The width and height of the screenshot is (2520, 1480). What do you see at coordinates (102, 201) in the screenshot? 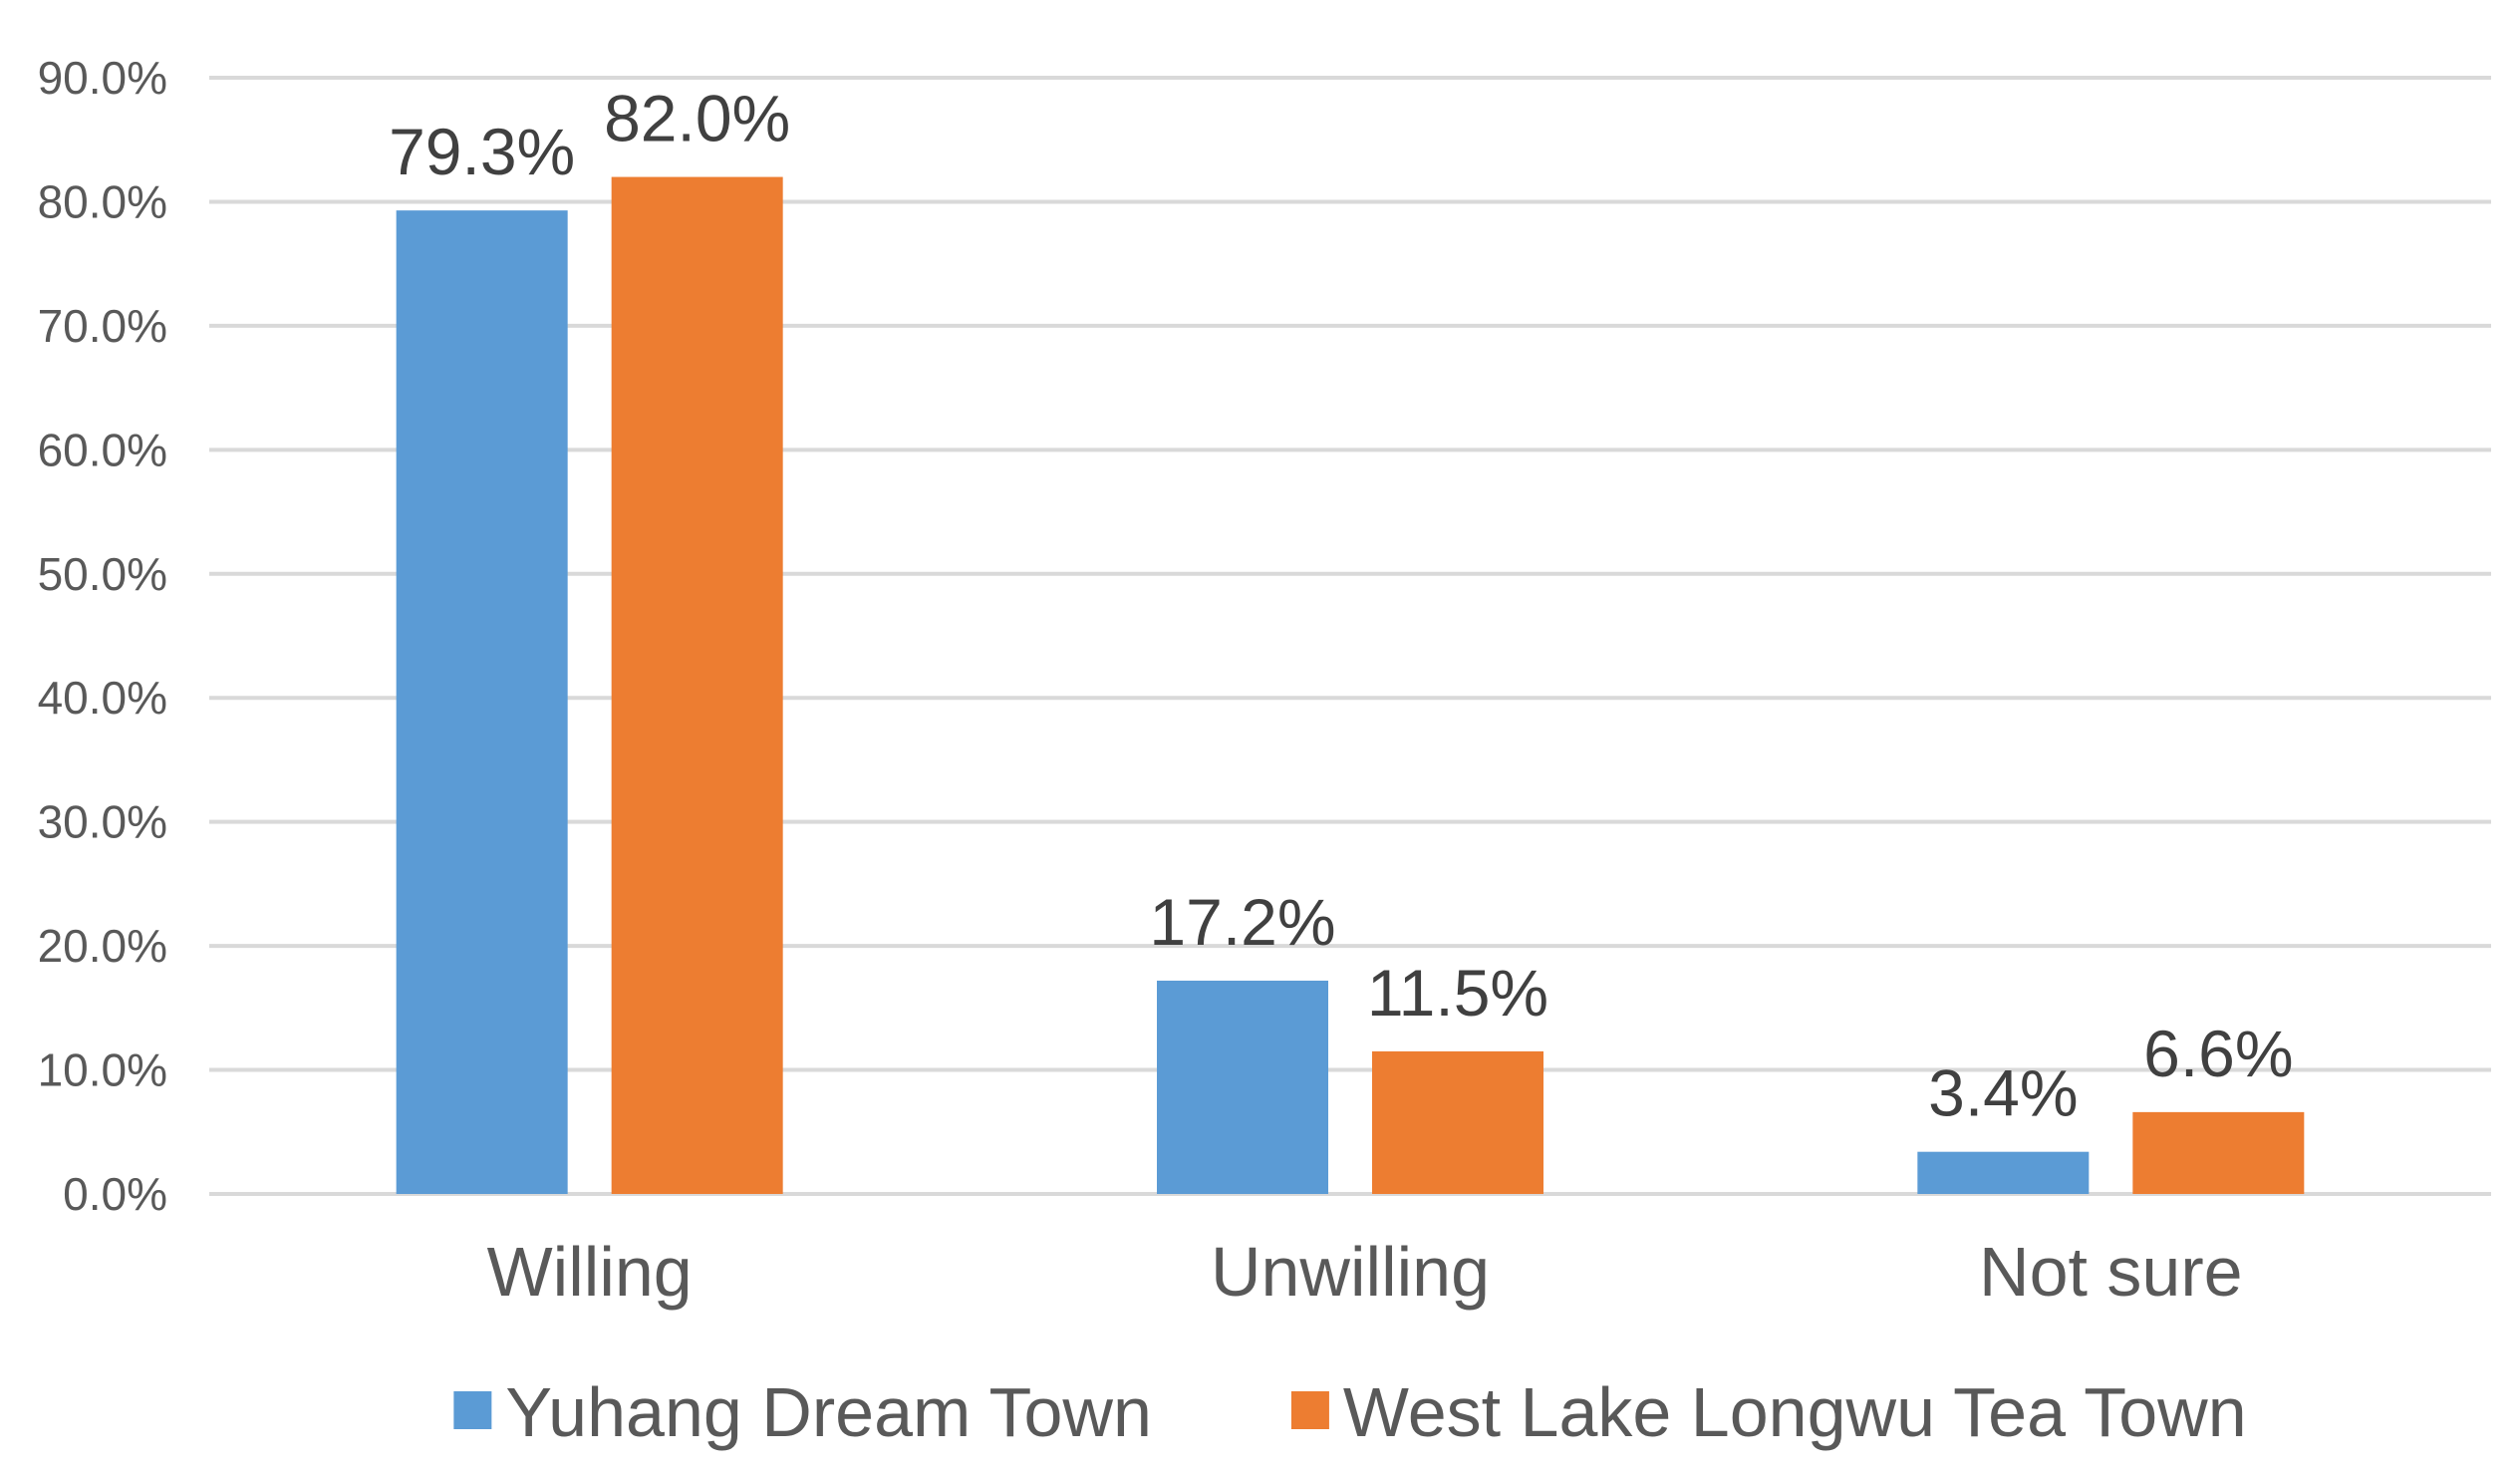
I see `y-tick-label: 80.0%` at bounding box center [102, 201].